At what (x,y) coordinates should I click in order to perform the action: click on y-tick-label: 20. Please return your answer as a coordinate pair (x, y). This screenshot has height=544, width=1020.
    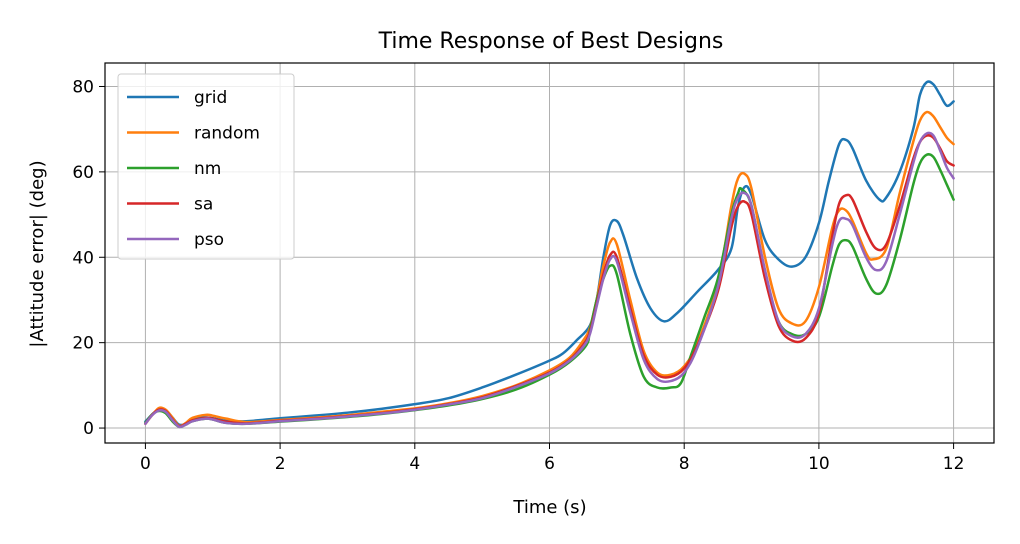
    Looking at the image, I should click on (83, 344).